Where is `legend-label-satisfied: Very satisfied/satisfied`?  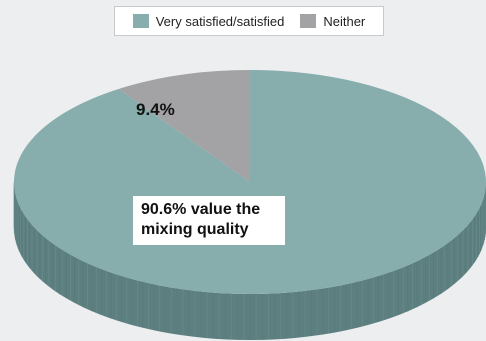
legend-label-satisfied: Very satisfied/satisfied is located at coordinates (220, 21).